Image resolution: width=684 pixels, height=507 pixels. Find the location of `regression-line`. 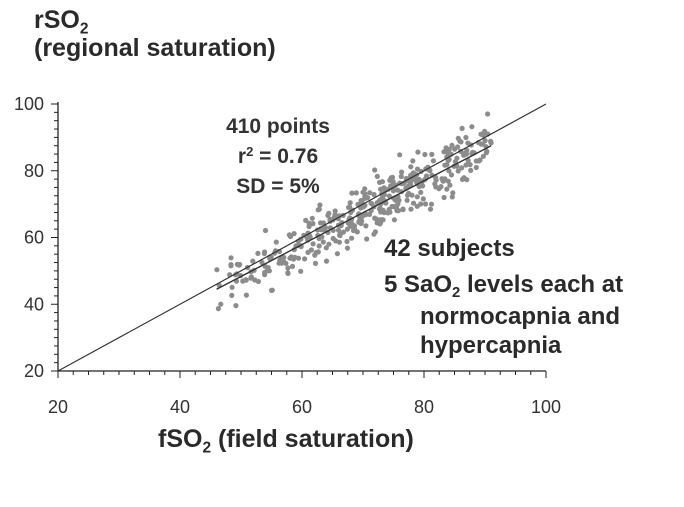

regression-line is located at coordinates (354, 217).